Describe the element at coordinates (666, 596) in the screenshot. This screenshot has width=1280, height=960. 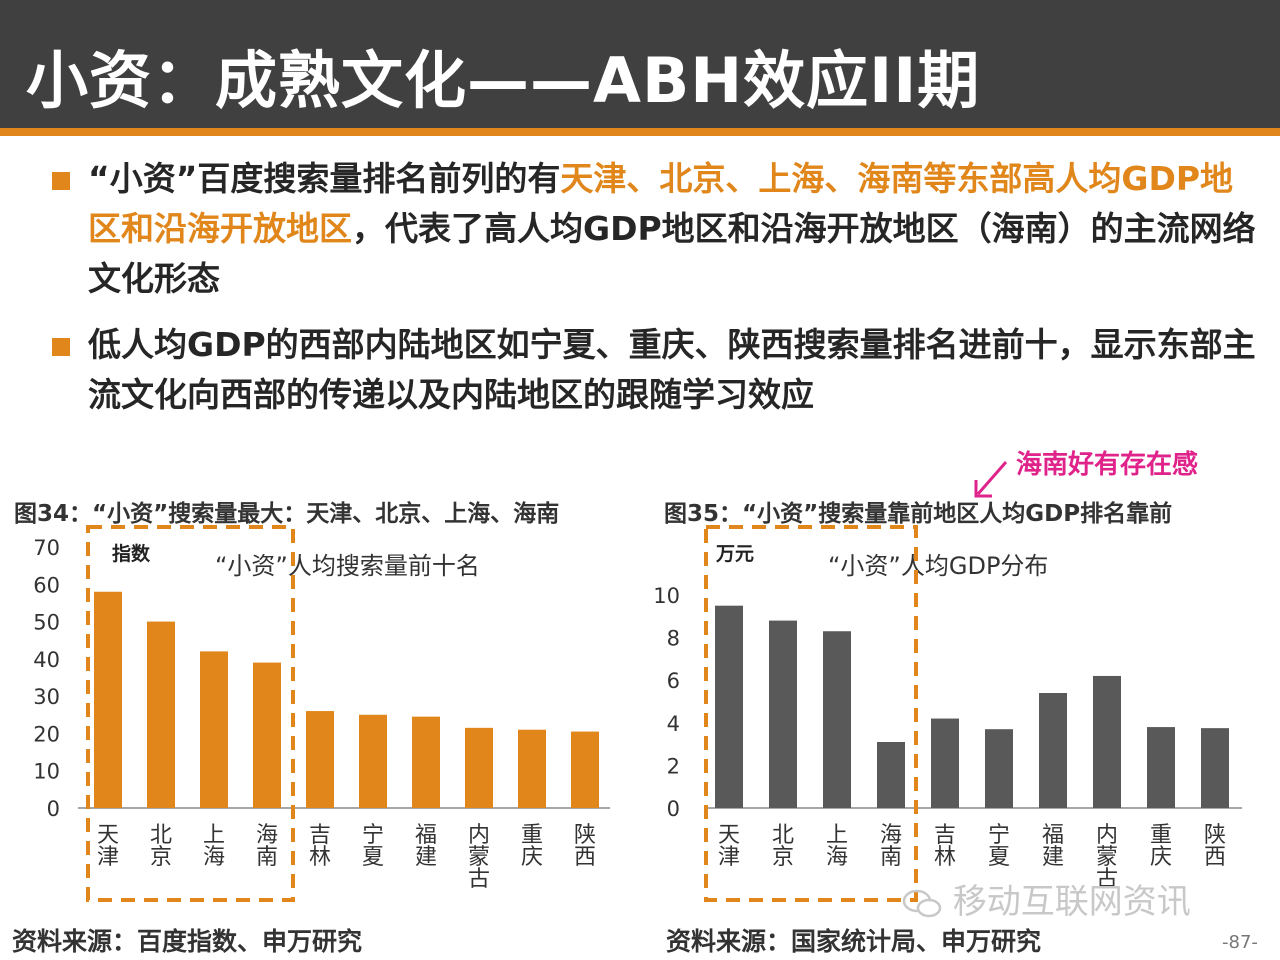
I see `chart-2-ytick-label: 10` at that location.